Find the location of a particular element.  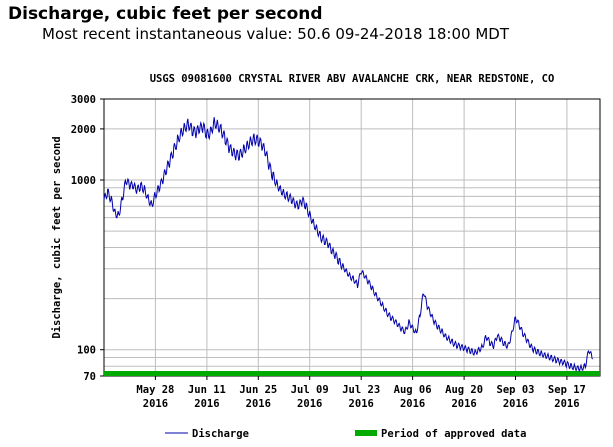

x-tick-label: Jun 11 is located at coordinates (207, 390).